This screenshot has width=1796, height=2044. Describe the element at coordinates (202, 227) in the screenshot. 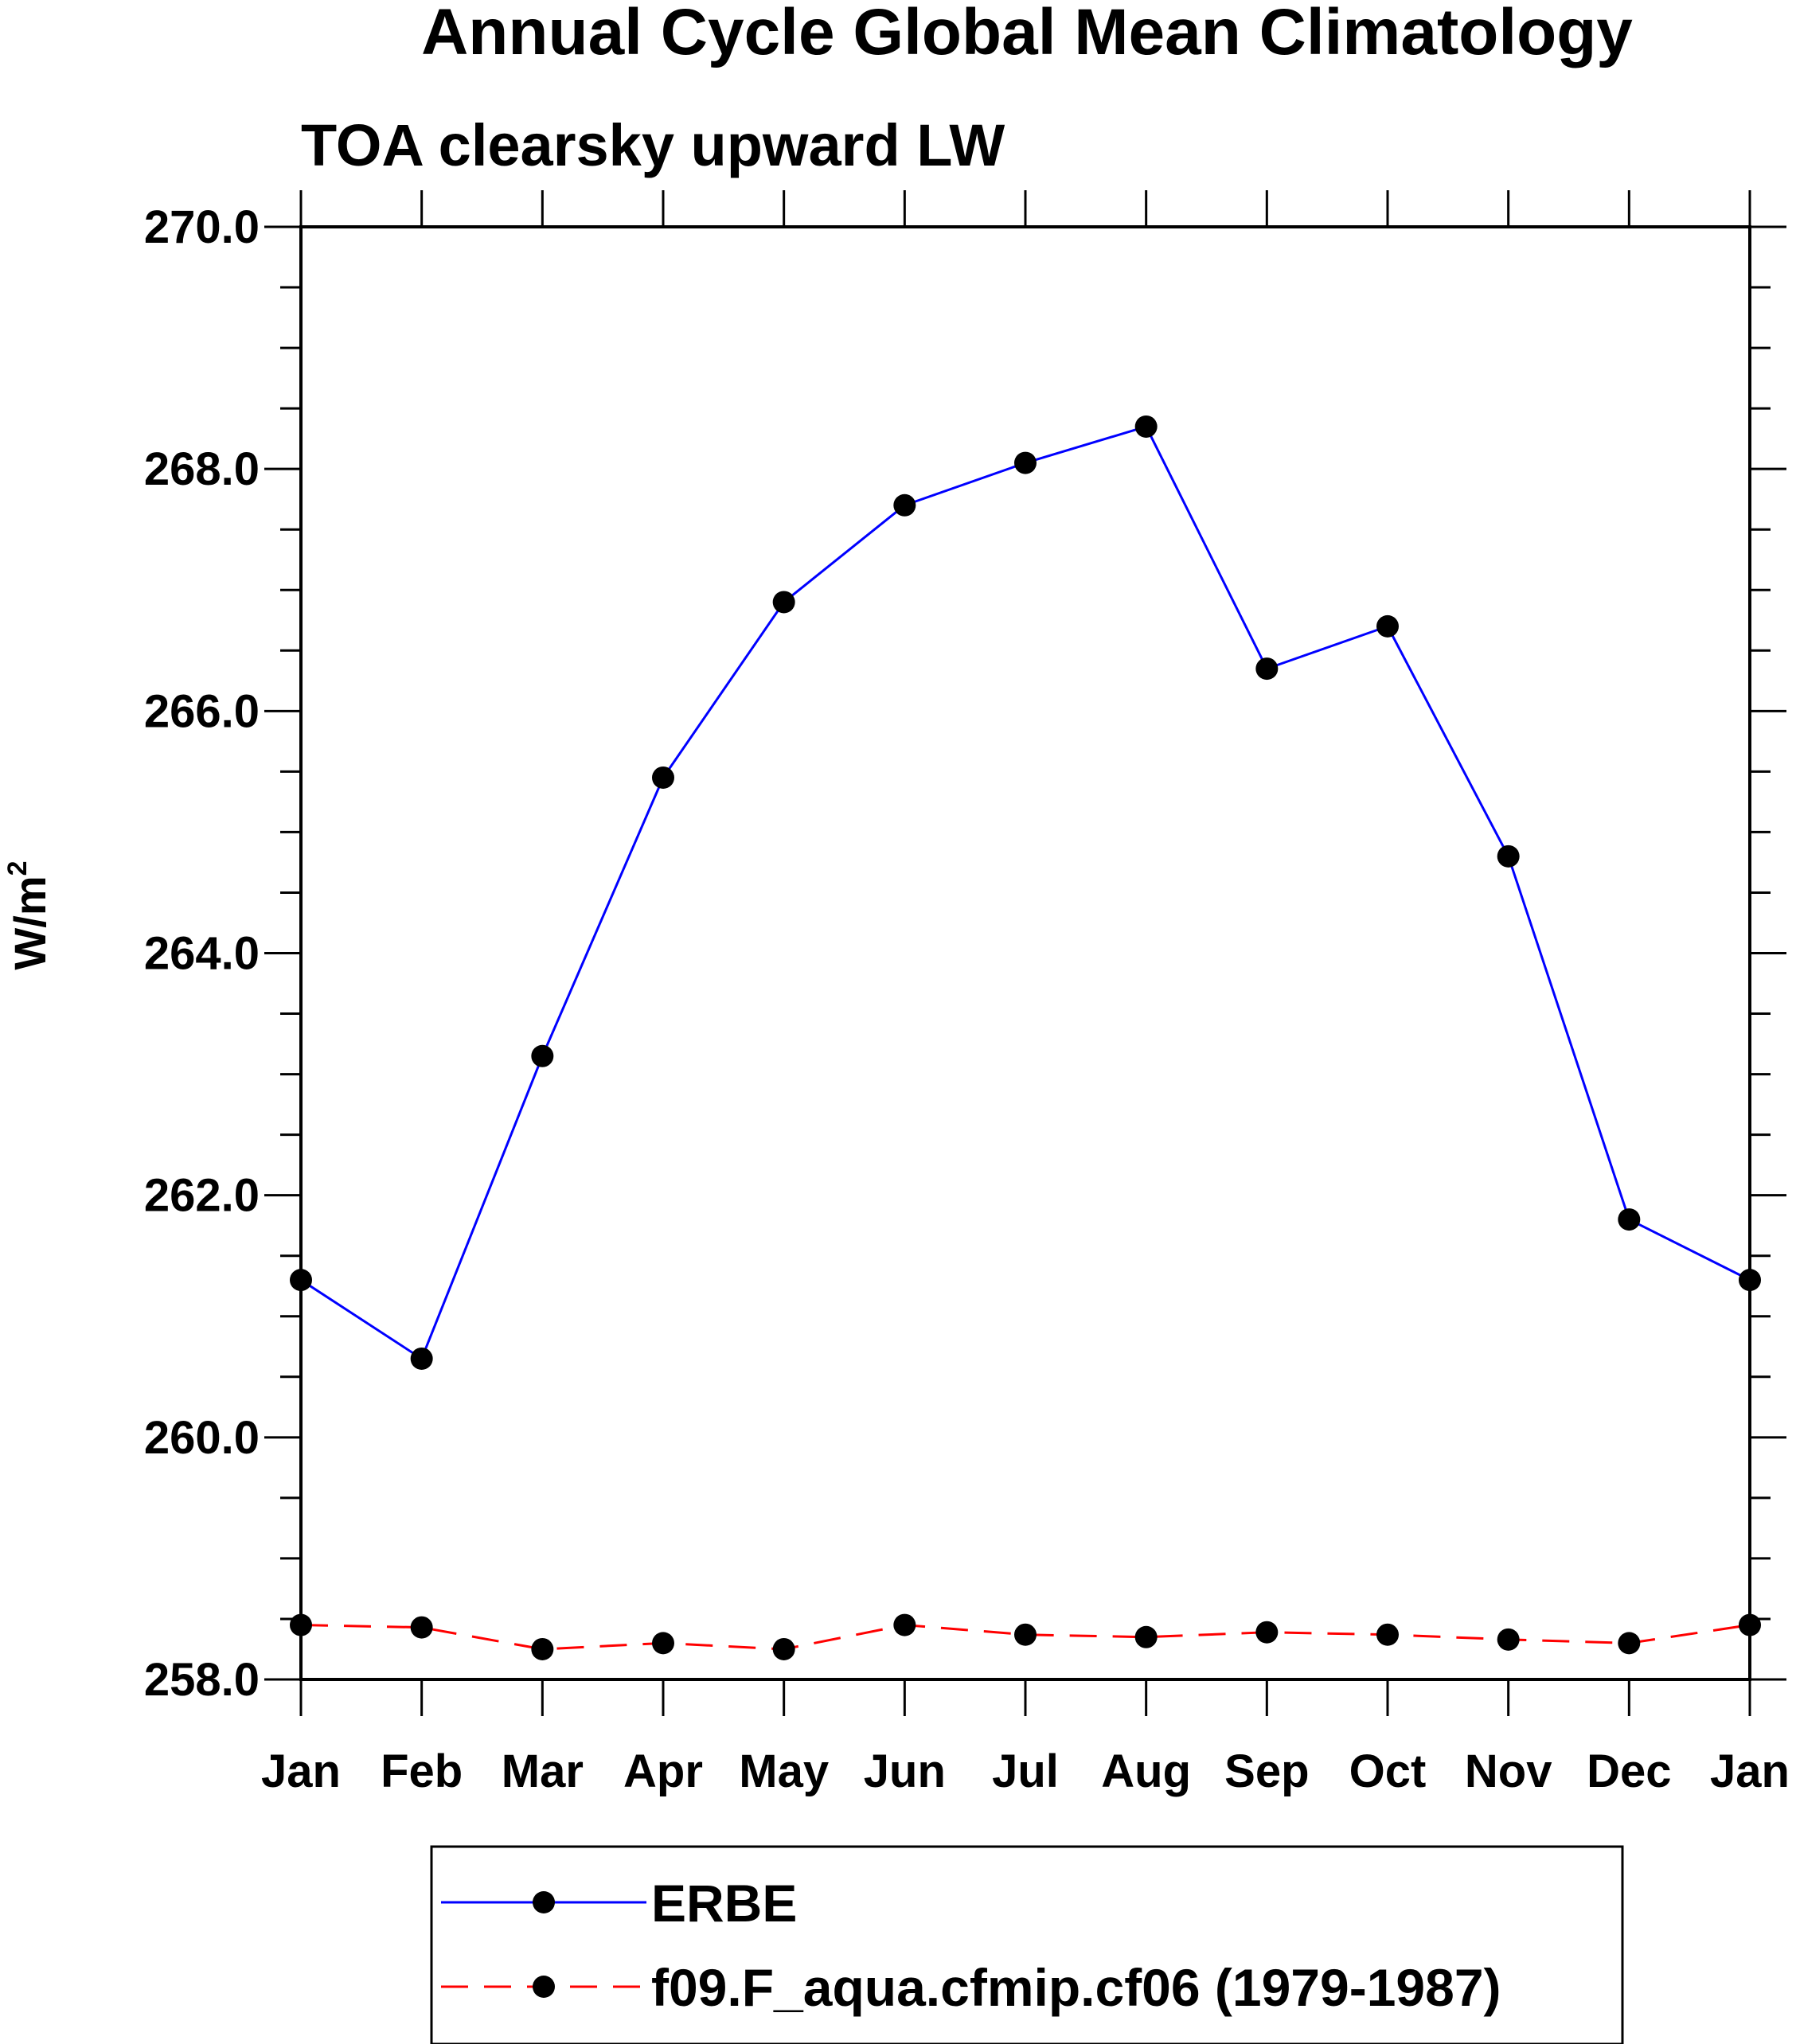

I see `y-tick-label: 270.0` at that location.